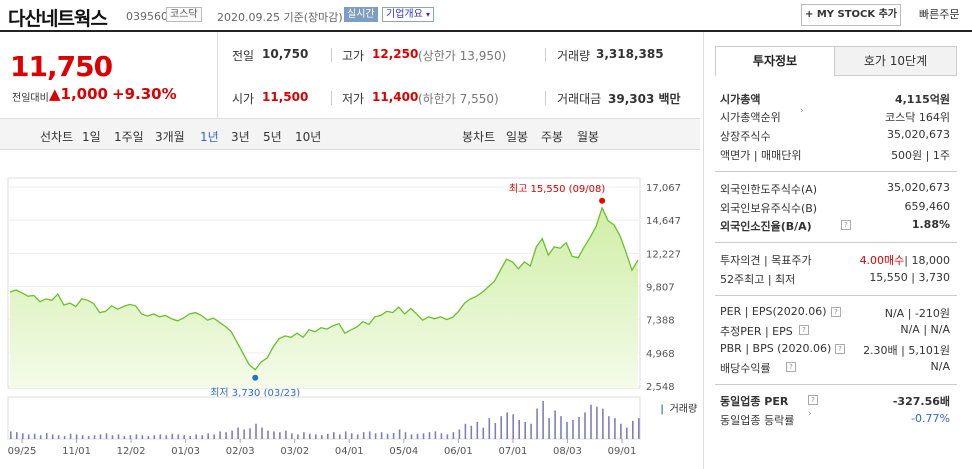 The width and height of the screenshot is (972, 469). What do you see at coordinates (479, 137) in the screenshot?
I see `candle-chart-label: 봉차트` at bounding box center [479, 137].